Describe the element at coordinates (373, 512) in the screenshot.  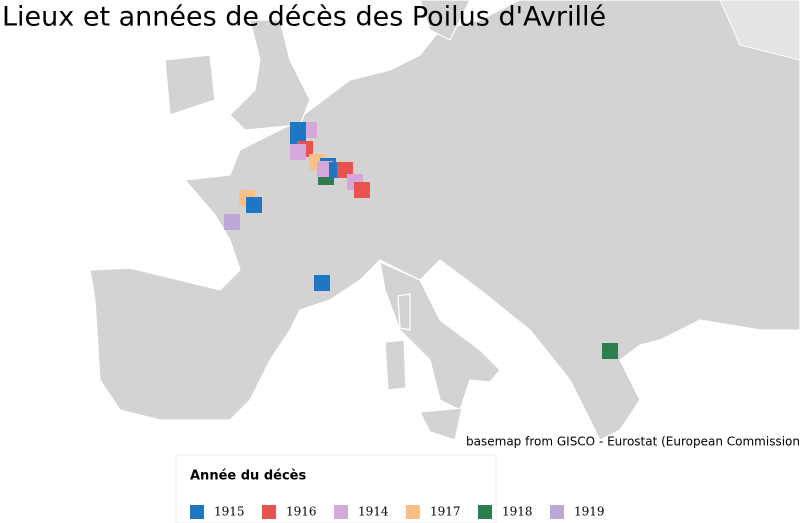
I see `legend-label: 1914` at that location.